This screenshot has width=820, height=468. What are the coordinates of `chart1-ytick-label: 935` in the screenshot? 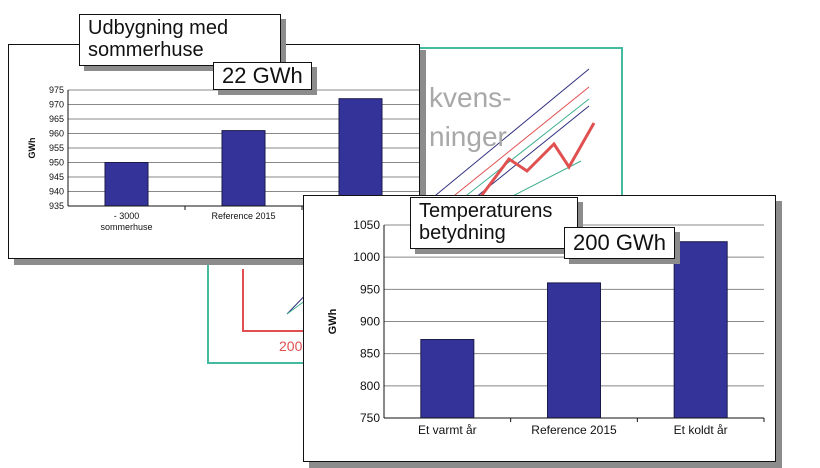 It's located at (56, 206).